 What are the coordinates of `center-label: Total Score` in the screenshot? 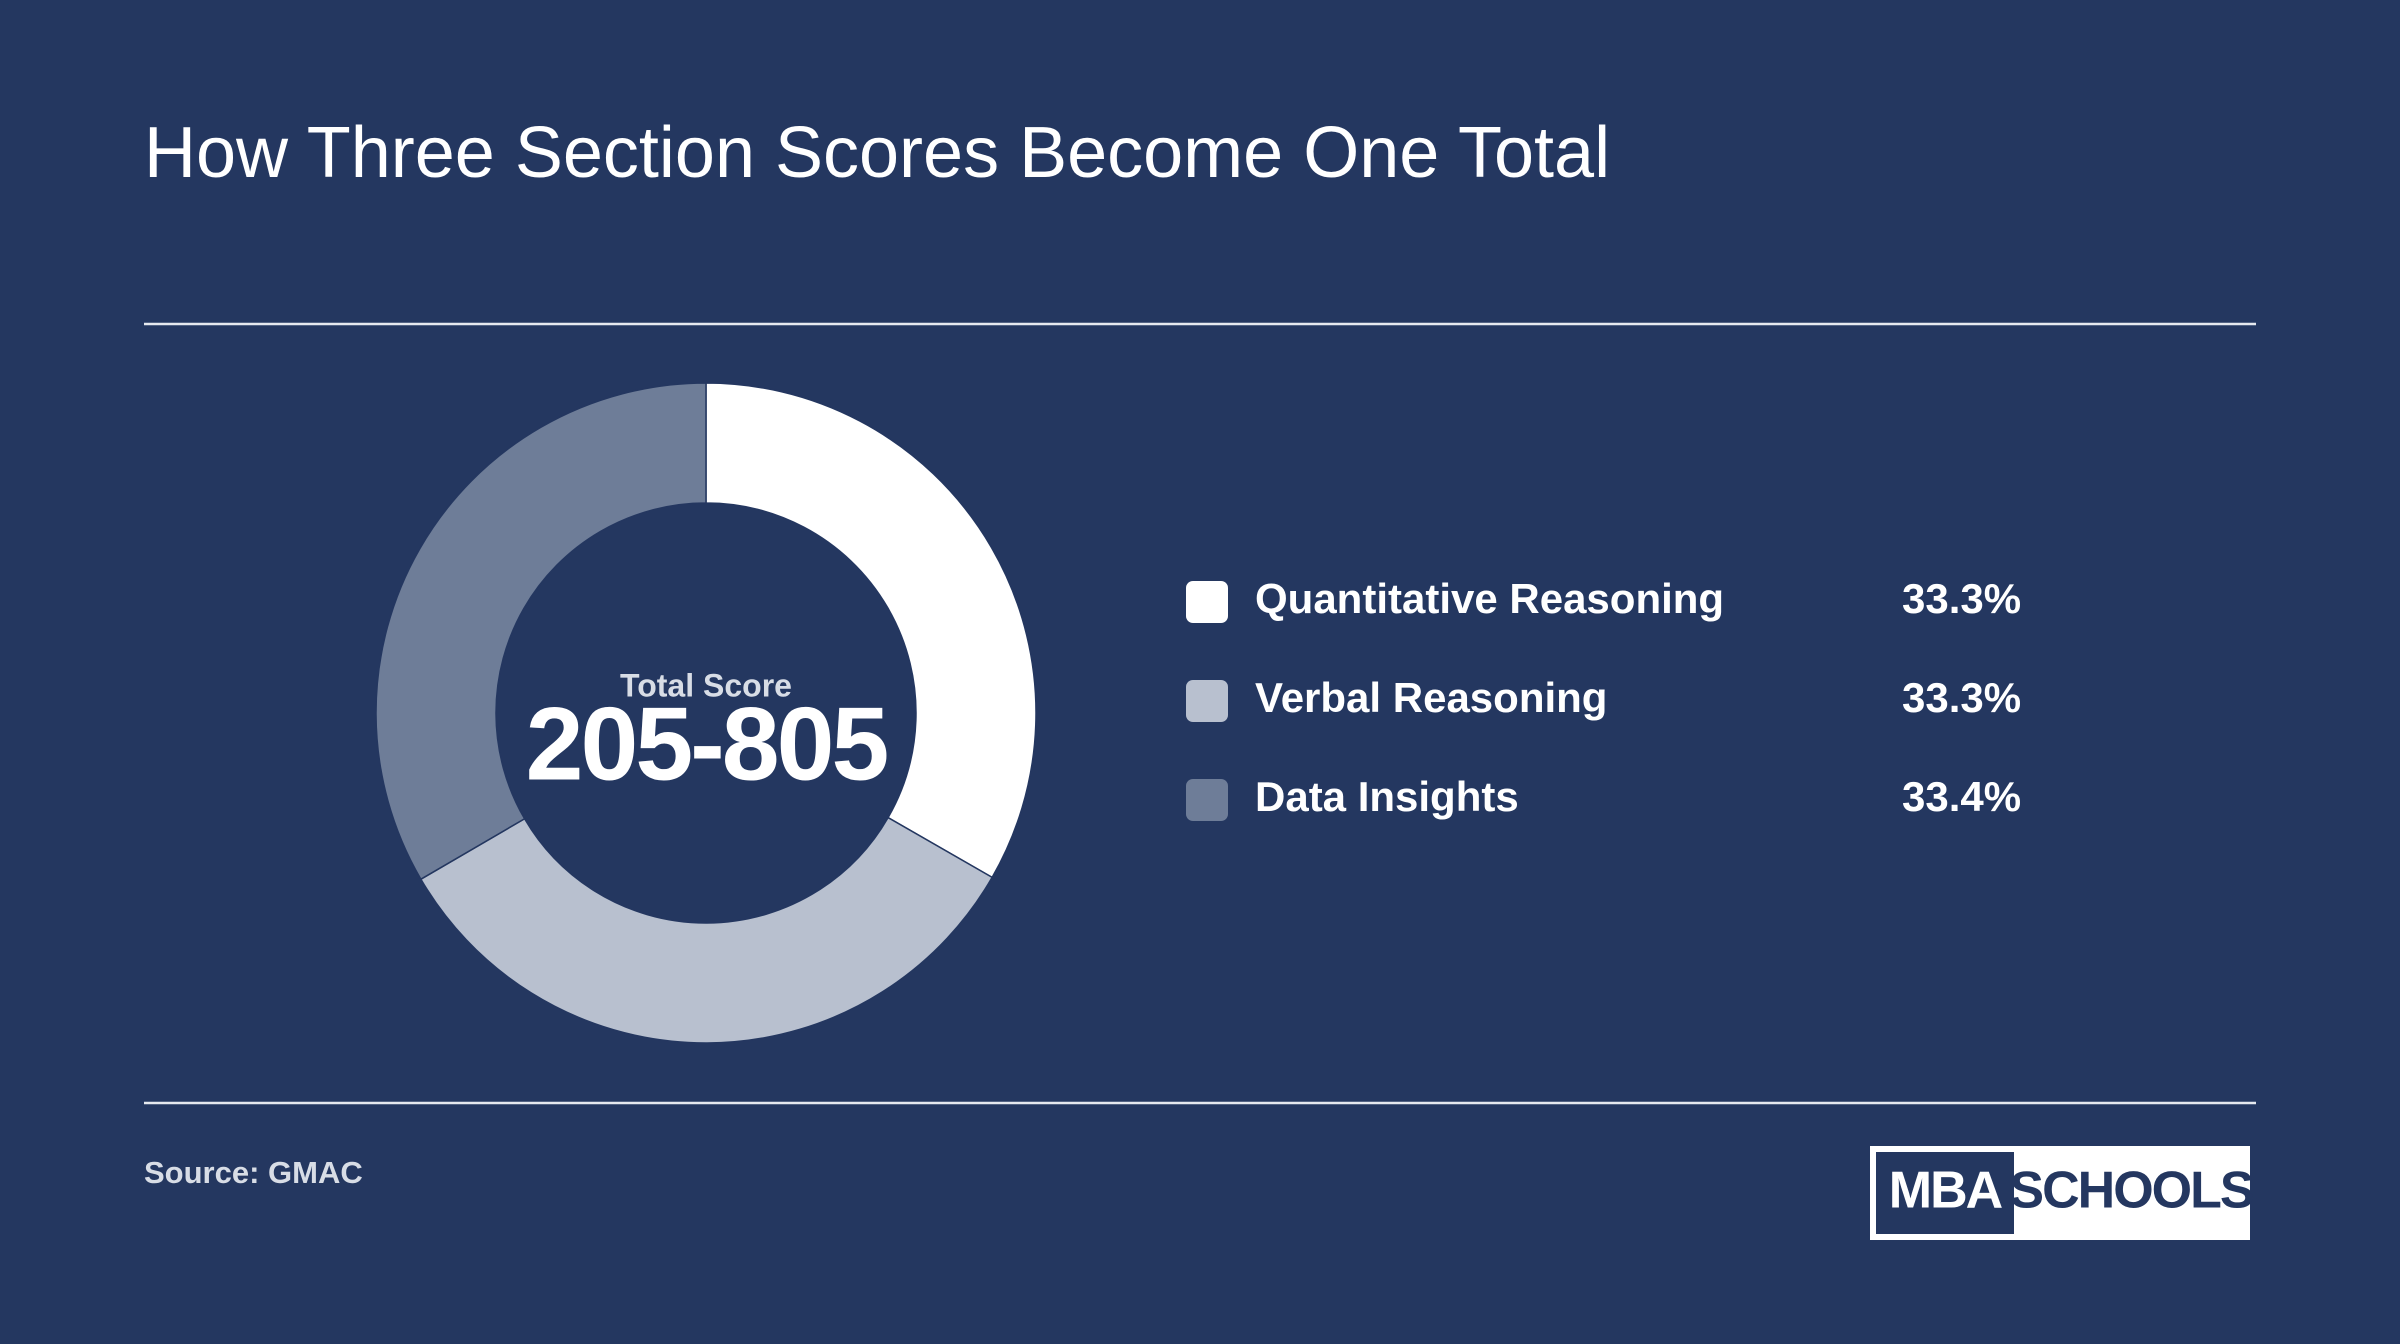 It's located at (706, 685).